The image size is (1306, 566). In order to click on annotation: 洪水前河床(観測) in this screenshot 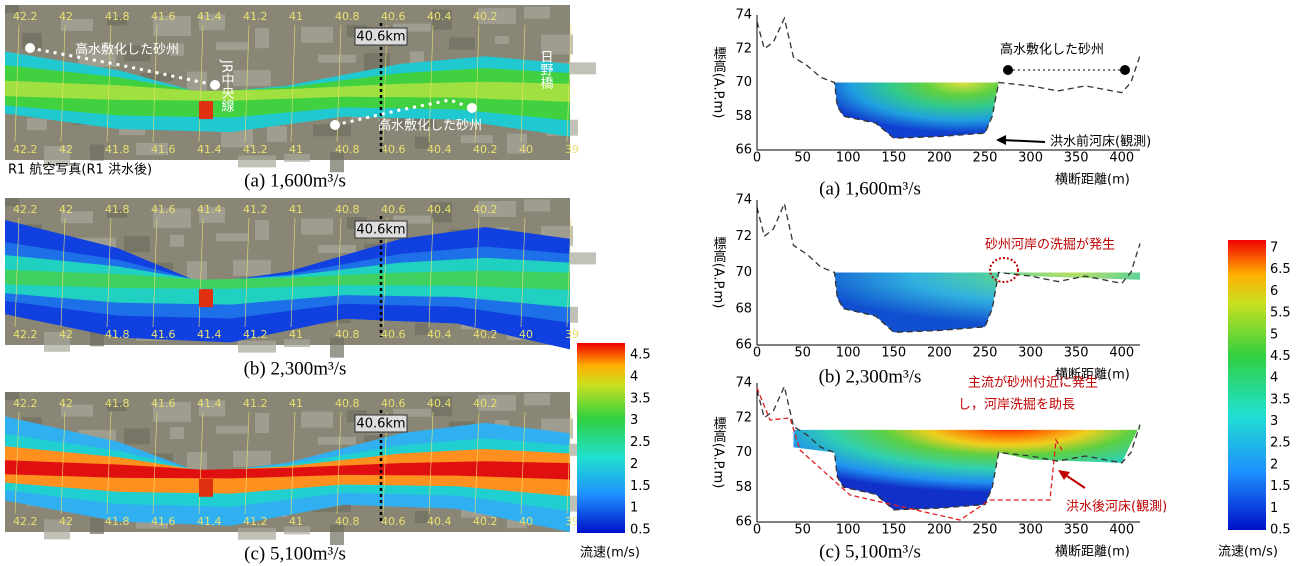, I will do `click(1100, 142)`.